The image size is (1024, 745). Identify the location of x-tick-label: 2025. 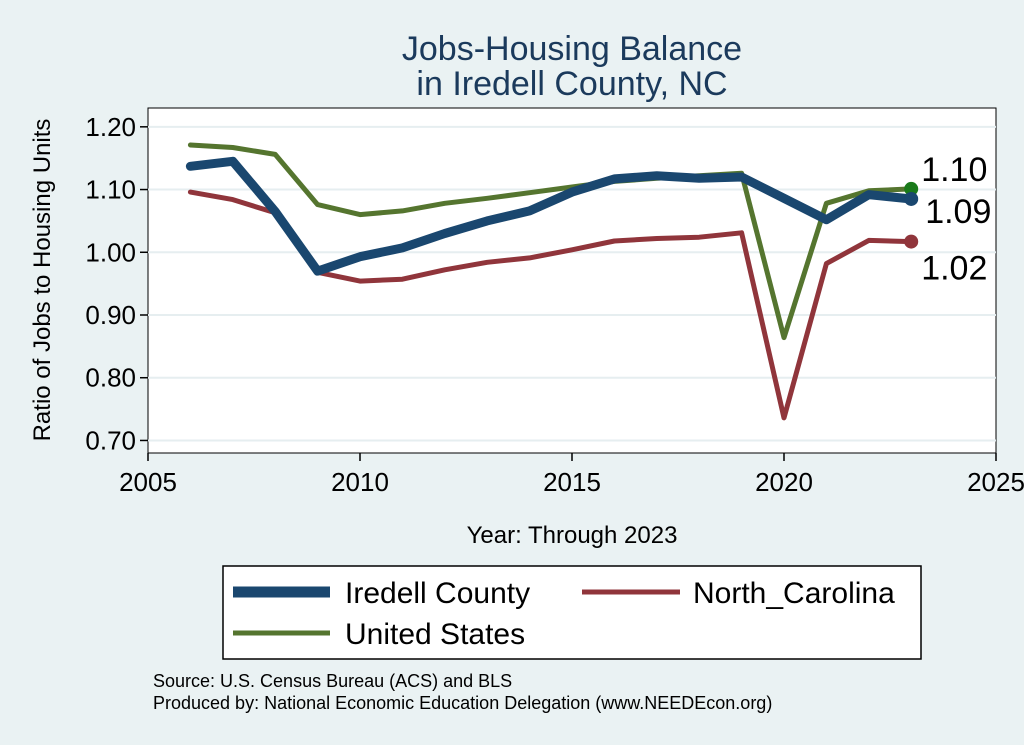
(995, 482).